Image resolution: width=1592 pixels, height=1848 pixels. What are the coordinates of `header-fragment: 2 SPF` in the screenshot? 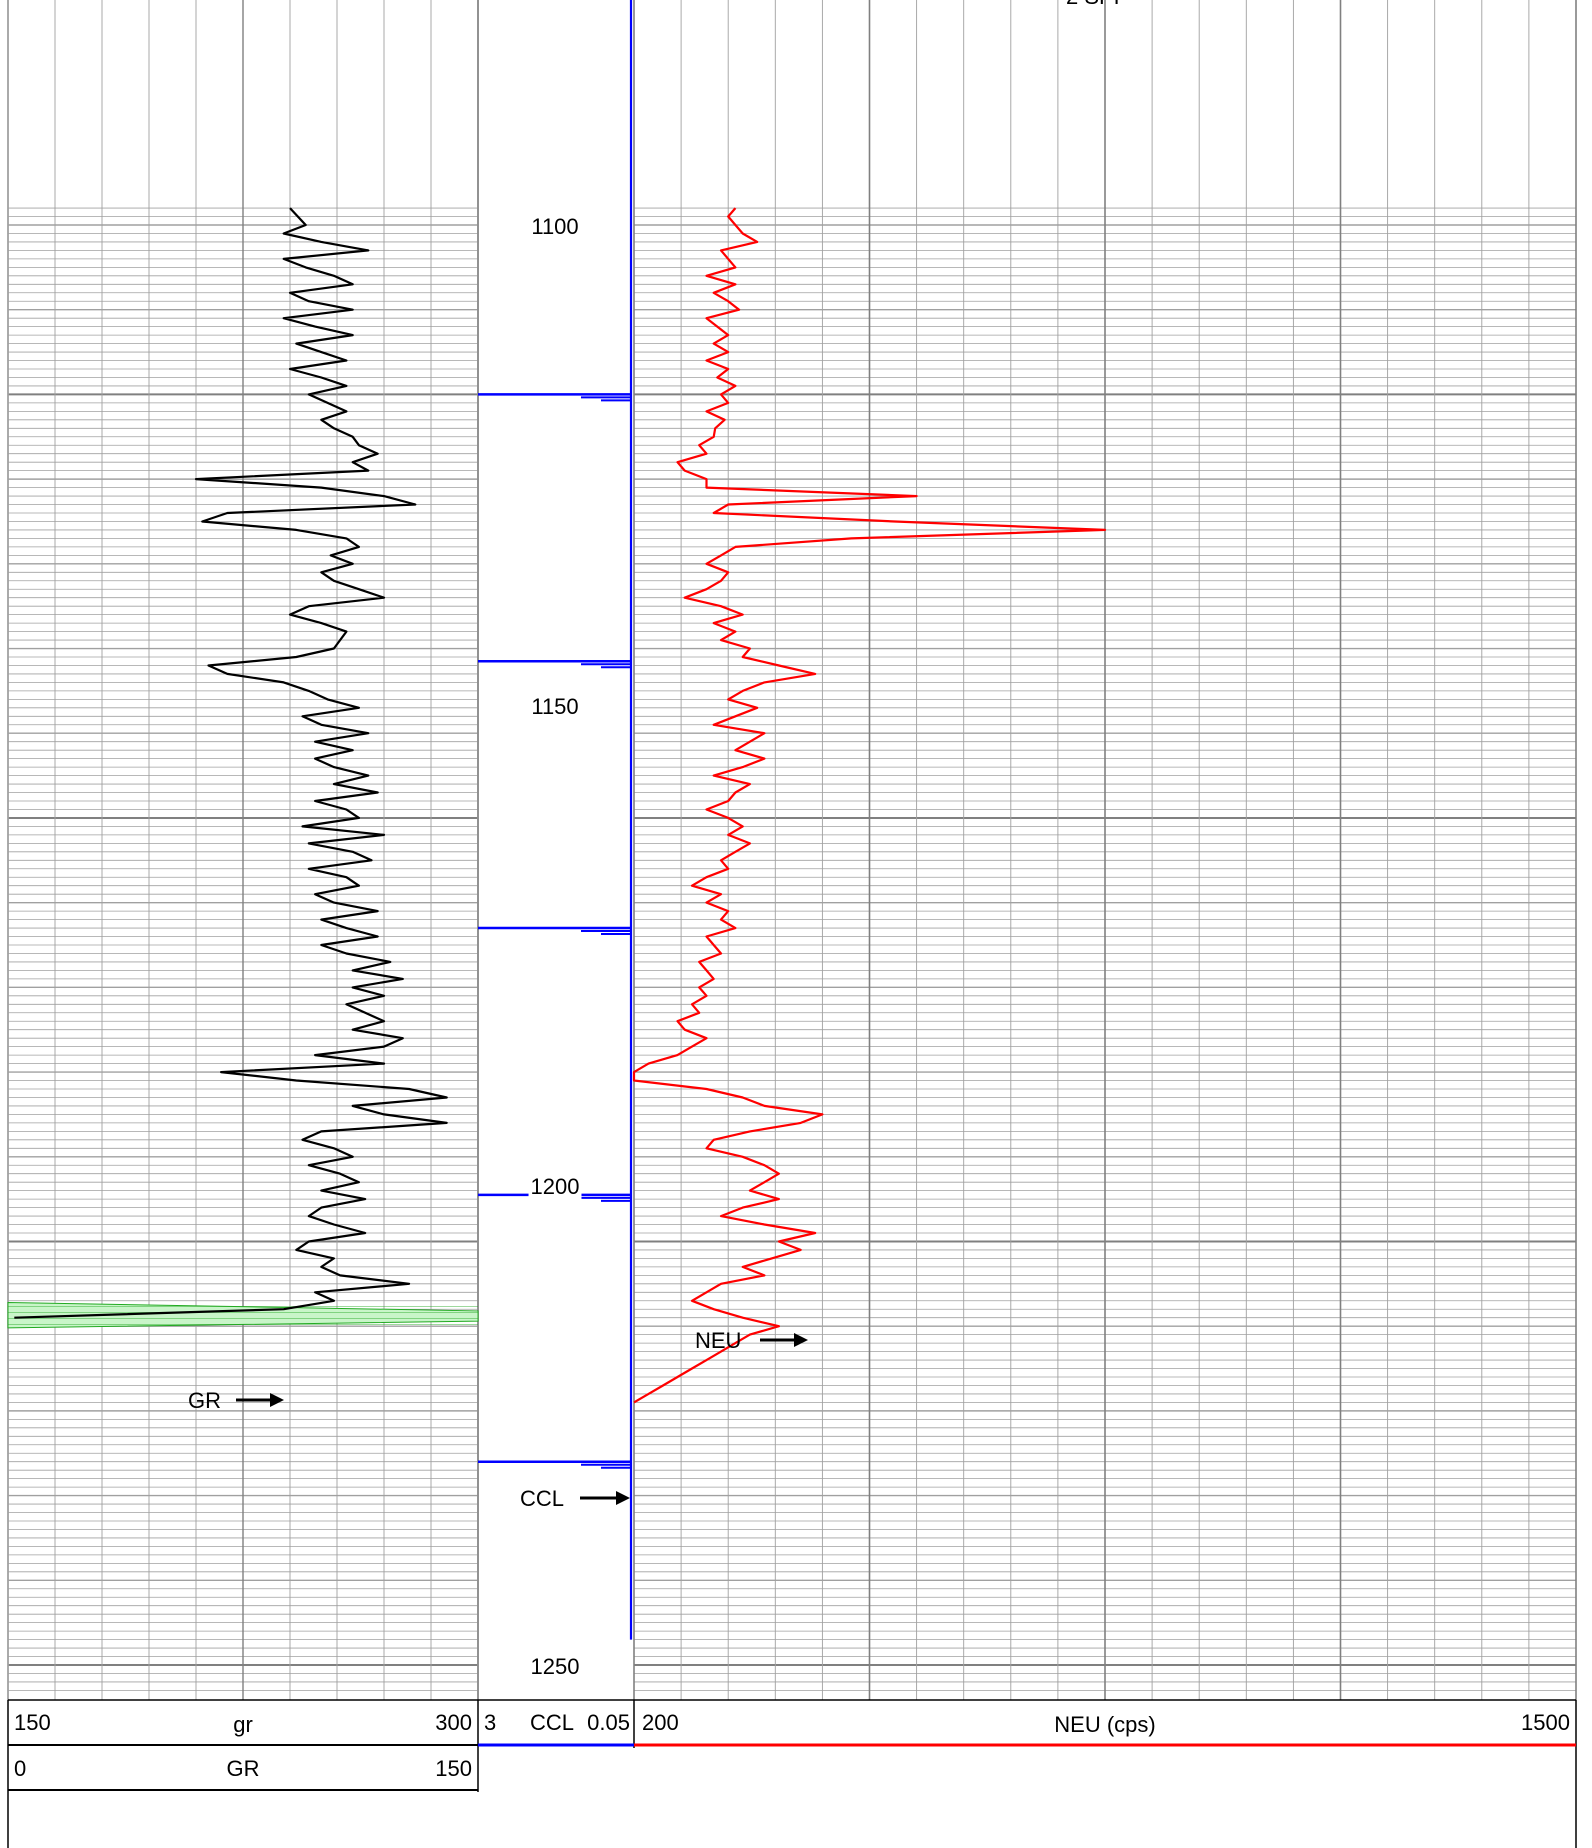 It's located at (1096, 4).